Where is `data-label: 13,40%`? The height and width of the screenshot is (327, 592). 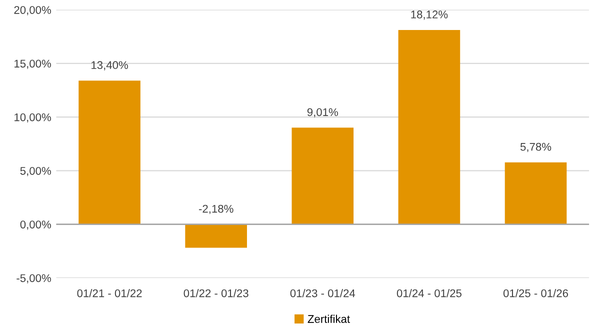
data-label: 13,40% is located at coordinates (110, 65).